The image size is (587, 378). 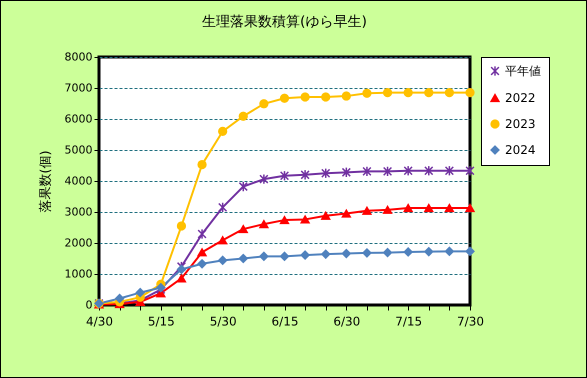 I want to click on y-tick-label: 4000, so click(x=78, y=181).